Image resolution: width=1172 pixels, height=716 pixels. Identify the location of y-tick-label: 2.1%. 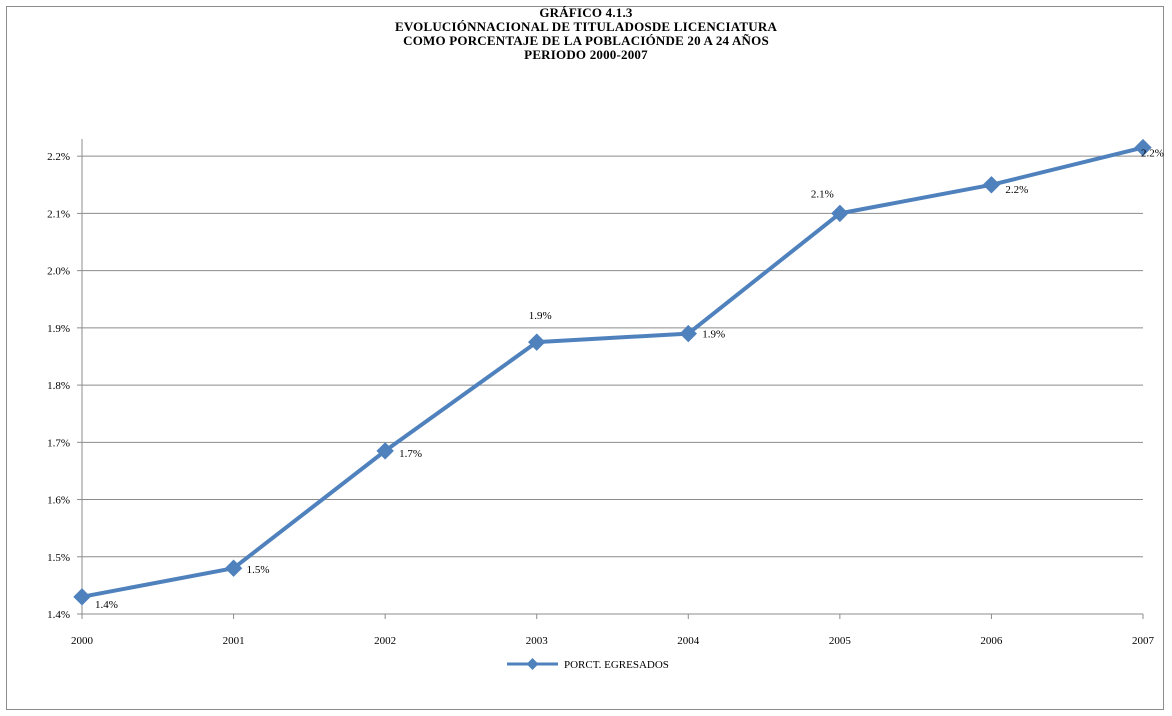
(58, 214).